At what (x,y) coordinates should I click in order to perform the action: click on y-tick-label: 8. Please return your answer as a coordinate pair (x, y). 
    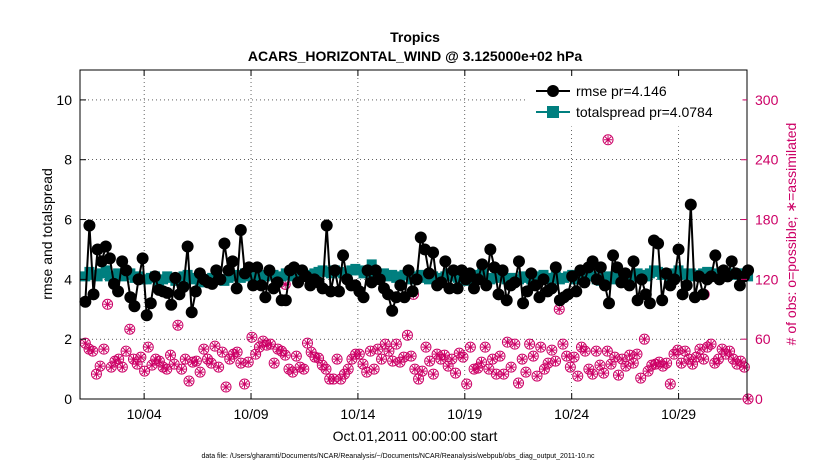
    Looking at the image, I should click on (68, 160).